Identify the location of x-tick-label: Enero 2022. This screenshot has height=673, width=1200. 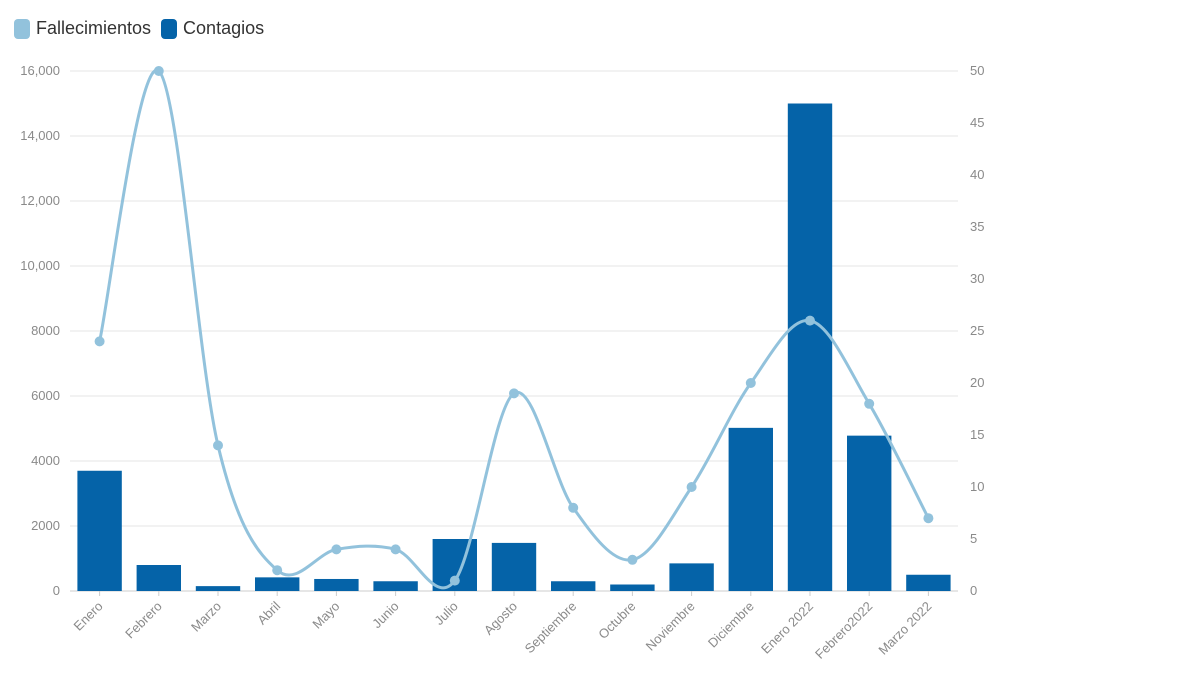
(787, 628).